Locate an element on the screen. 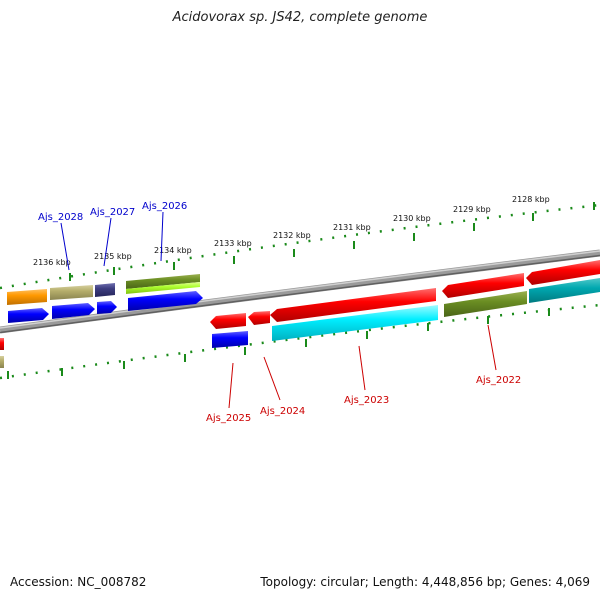  gene-label-ajs-2025: Ajs_2025 is located at coordinates (228, 418).